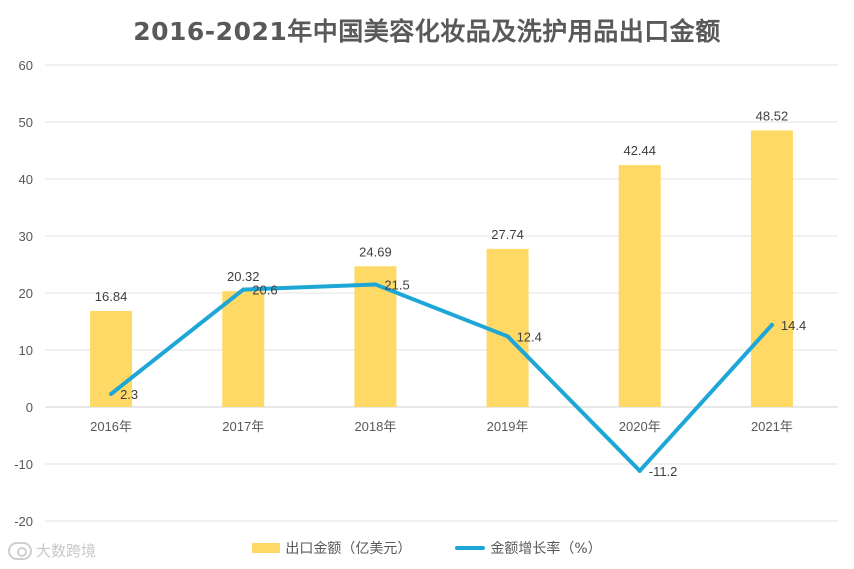  What do you see at coordinates (470, 548) in the screenshot?
I see `legend-swatch-line` at bounding box center [470, 548].